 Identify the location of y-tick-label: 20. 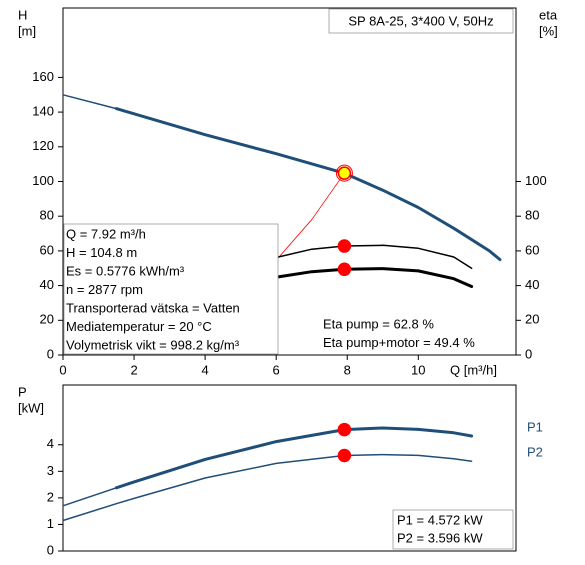
(47, 319).